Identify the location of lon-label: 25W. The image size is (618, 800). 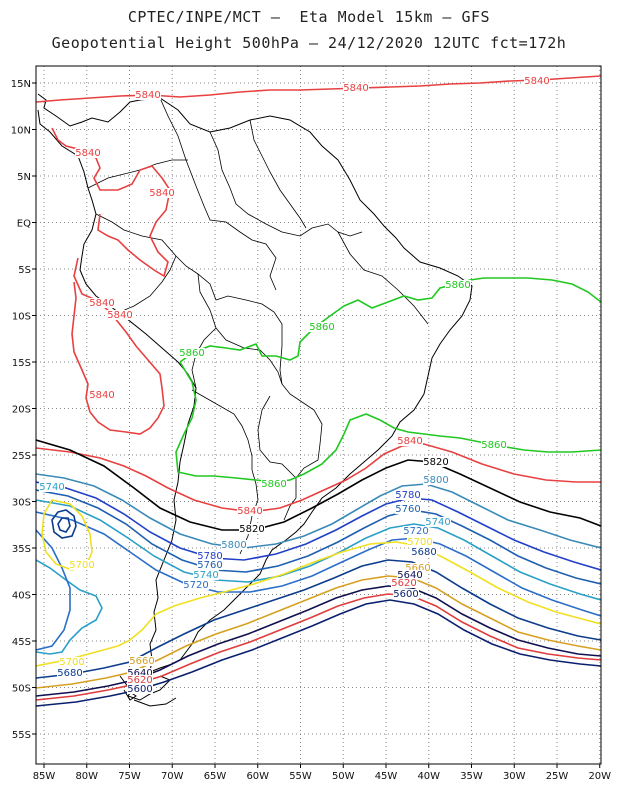
(557, 776).